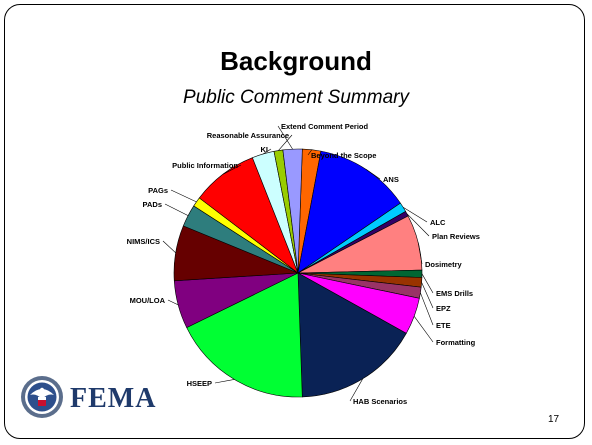 This screenshot has height=445, width=592. I want to click on pie-label-pads: PADs, so click(152, 204).